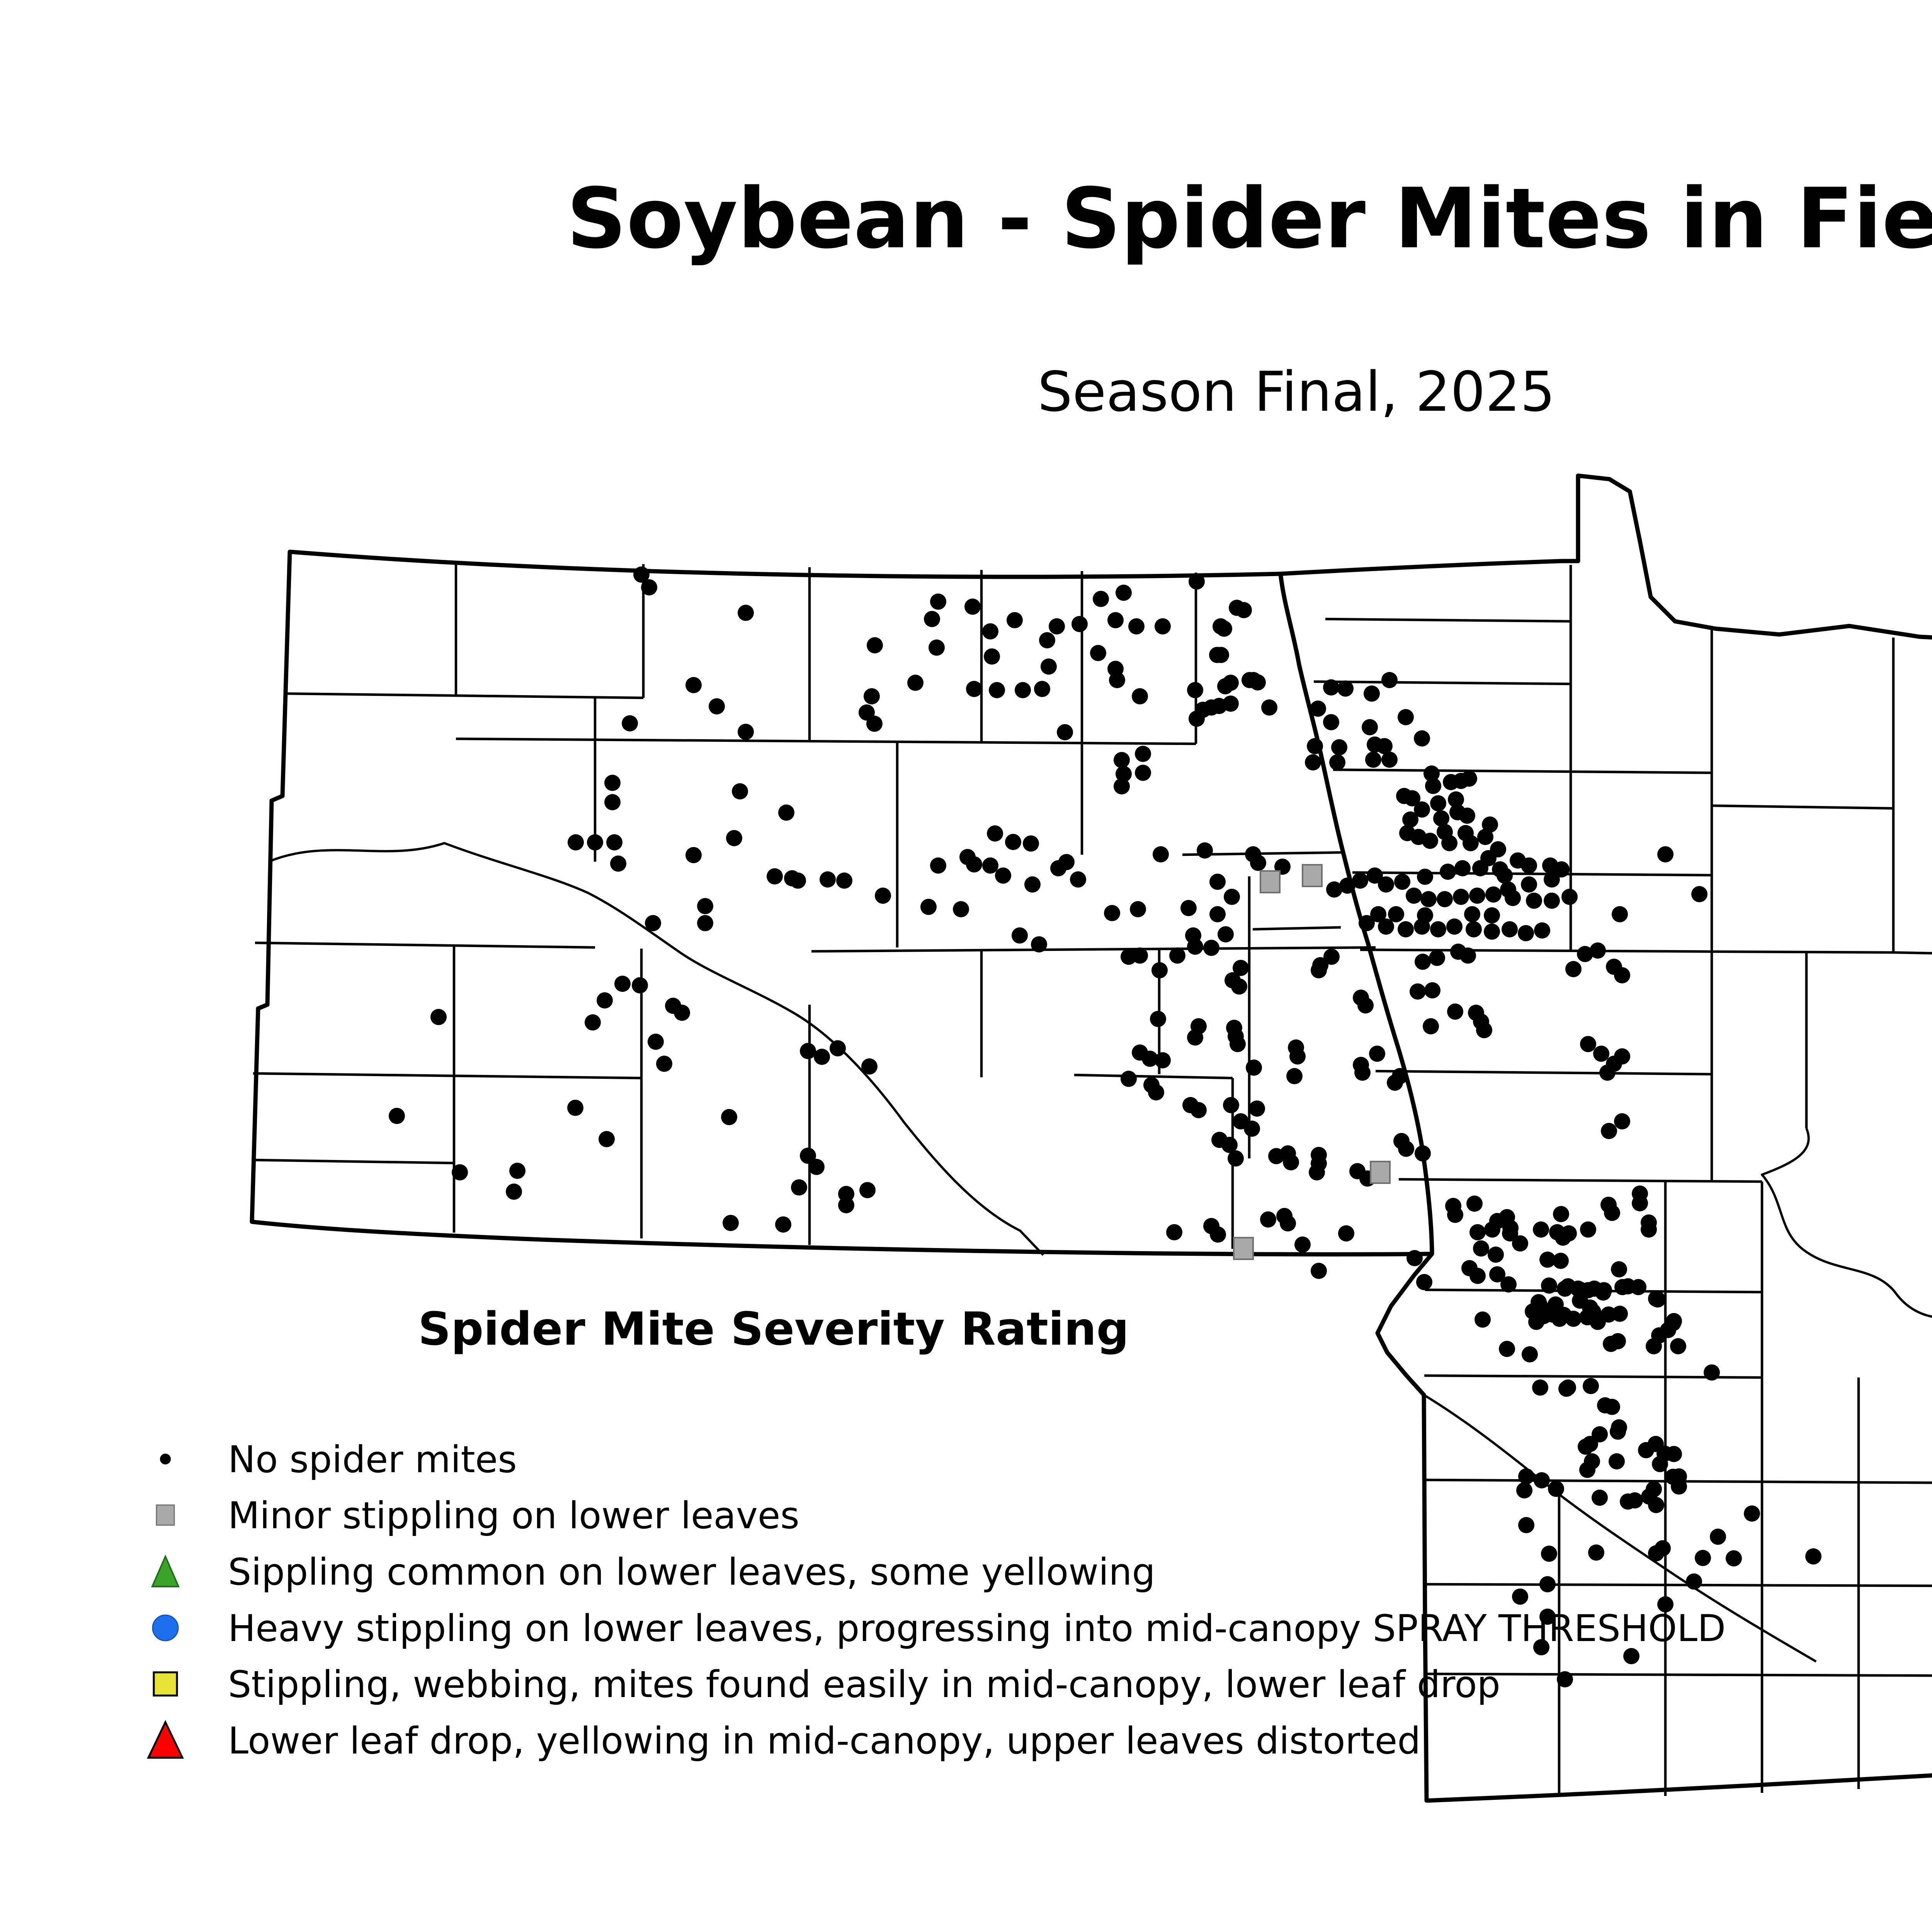 The width and height of the screenshot is (1932, 1932). Describe the element at coordinates (1846, 1223) in the screenshot. I see `mississippi-headwaters` at that location.